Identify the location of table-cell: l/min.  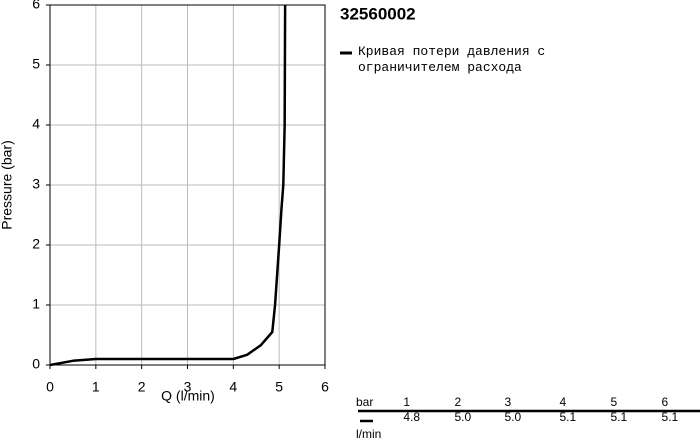
(369, 434).